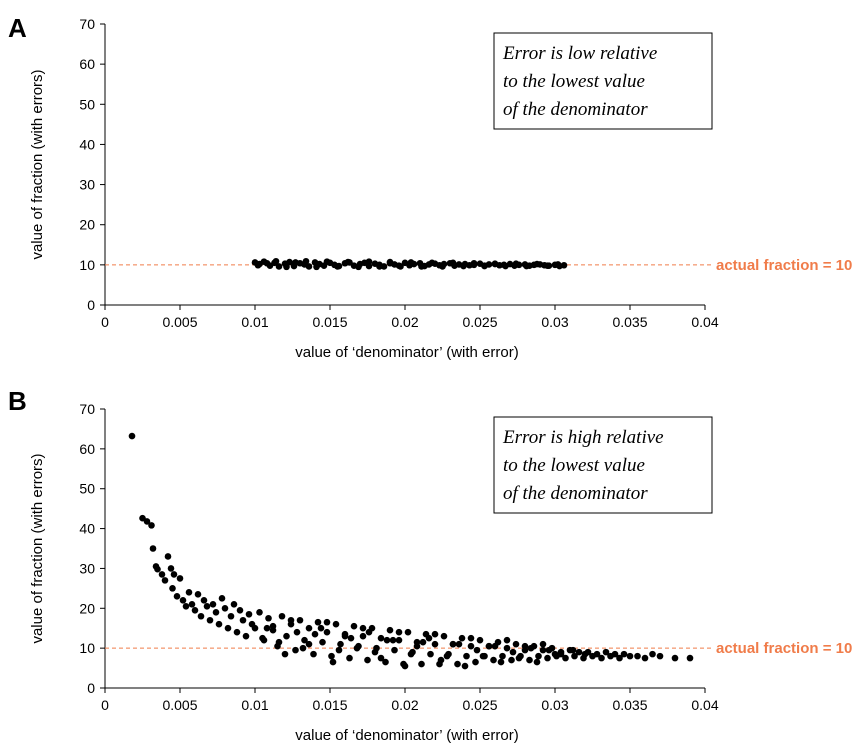 This screenshot has width=866, height=745. What do you see at coordinates (105, 322) in the screenshot?
I see `x-tick-label: 0` at bounding box center [105, 322].